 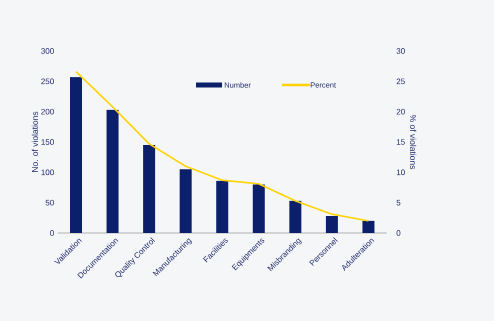 What do you see at coordinates (400, 173) in the screenshot?
I see `y2-tick-label: 10` at bounding box center [400, 173].